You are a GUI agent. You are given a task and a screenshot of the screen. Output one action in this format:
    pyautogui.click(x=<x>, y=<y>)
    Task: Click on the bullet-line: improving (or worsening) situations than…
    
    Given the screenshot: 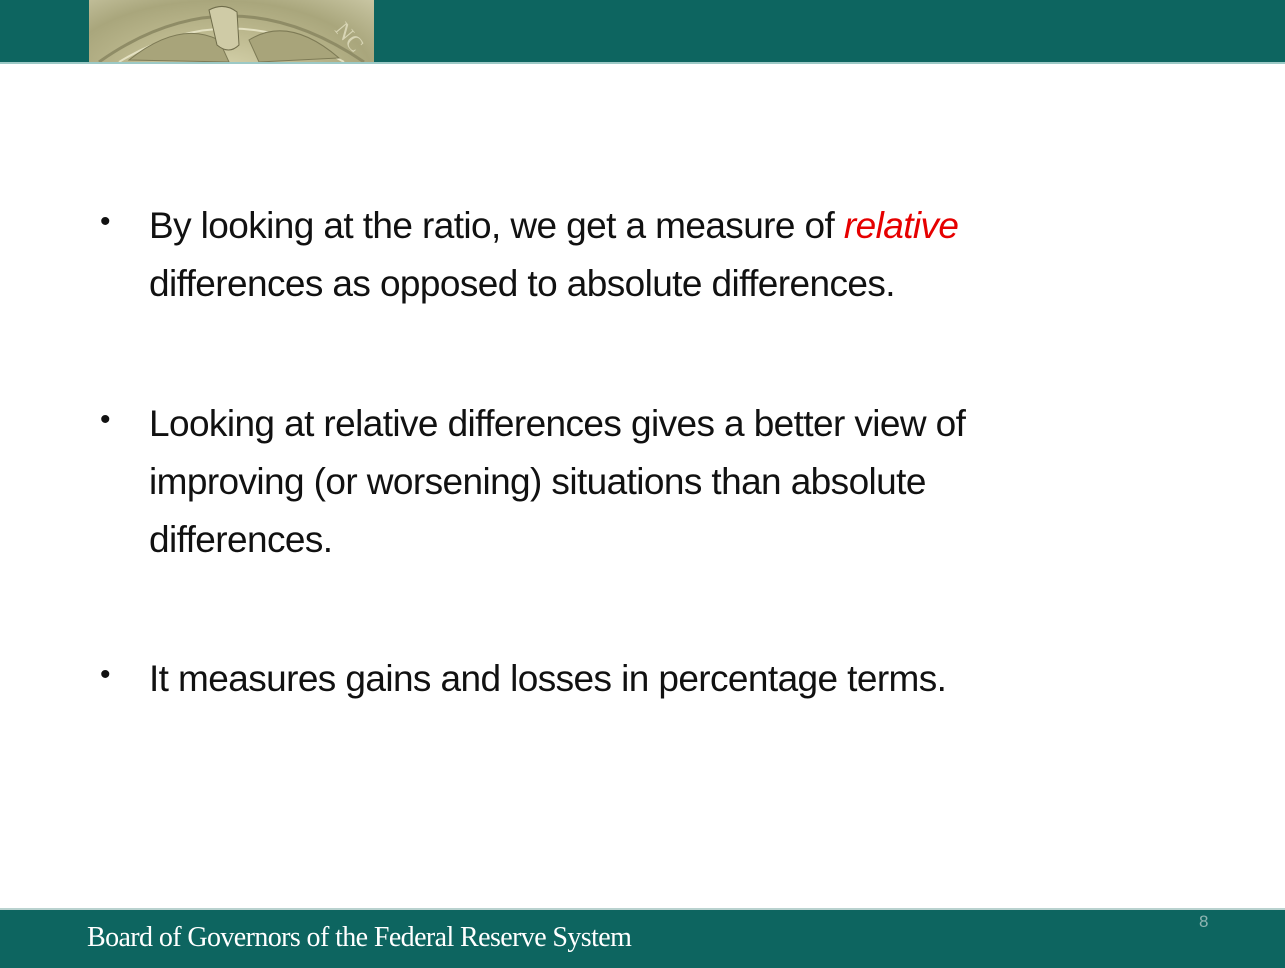 What is the action you would take?
    pyautogui.click(x=537, y=481)
    